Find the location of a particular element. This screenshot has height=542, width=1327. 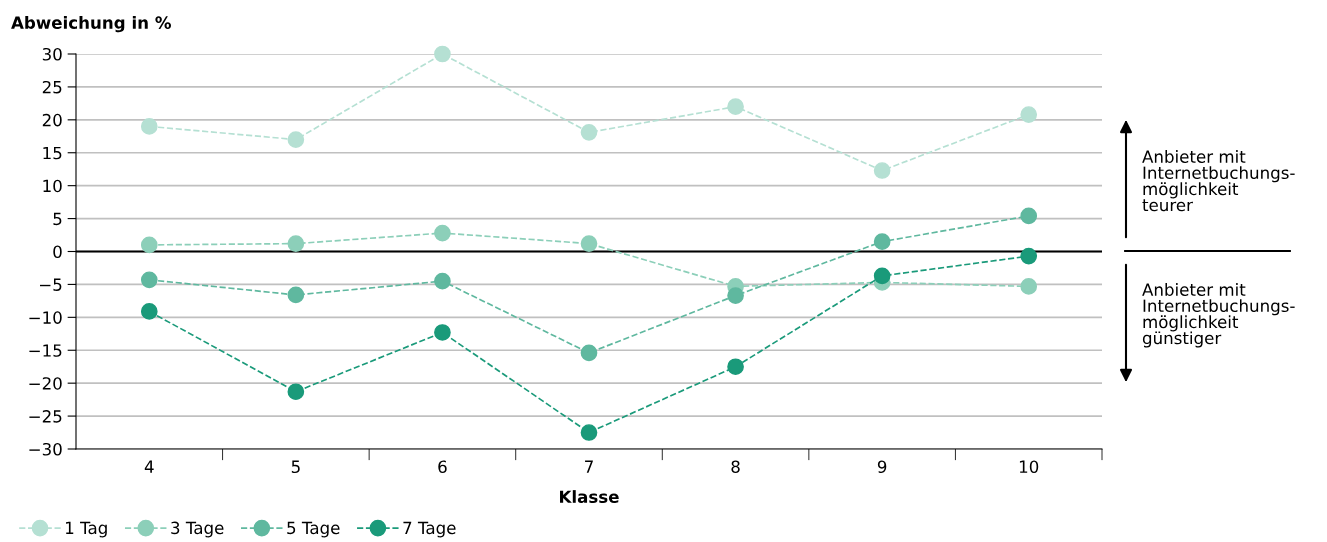

y-tick-label: 30 is located at coordinates (52, 54).